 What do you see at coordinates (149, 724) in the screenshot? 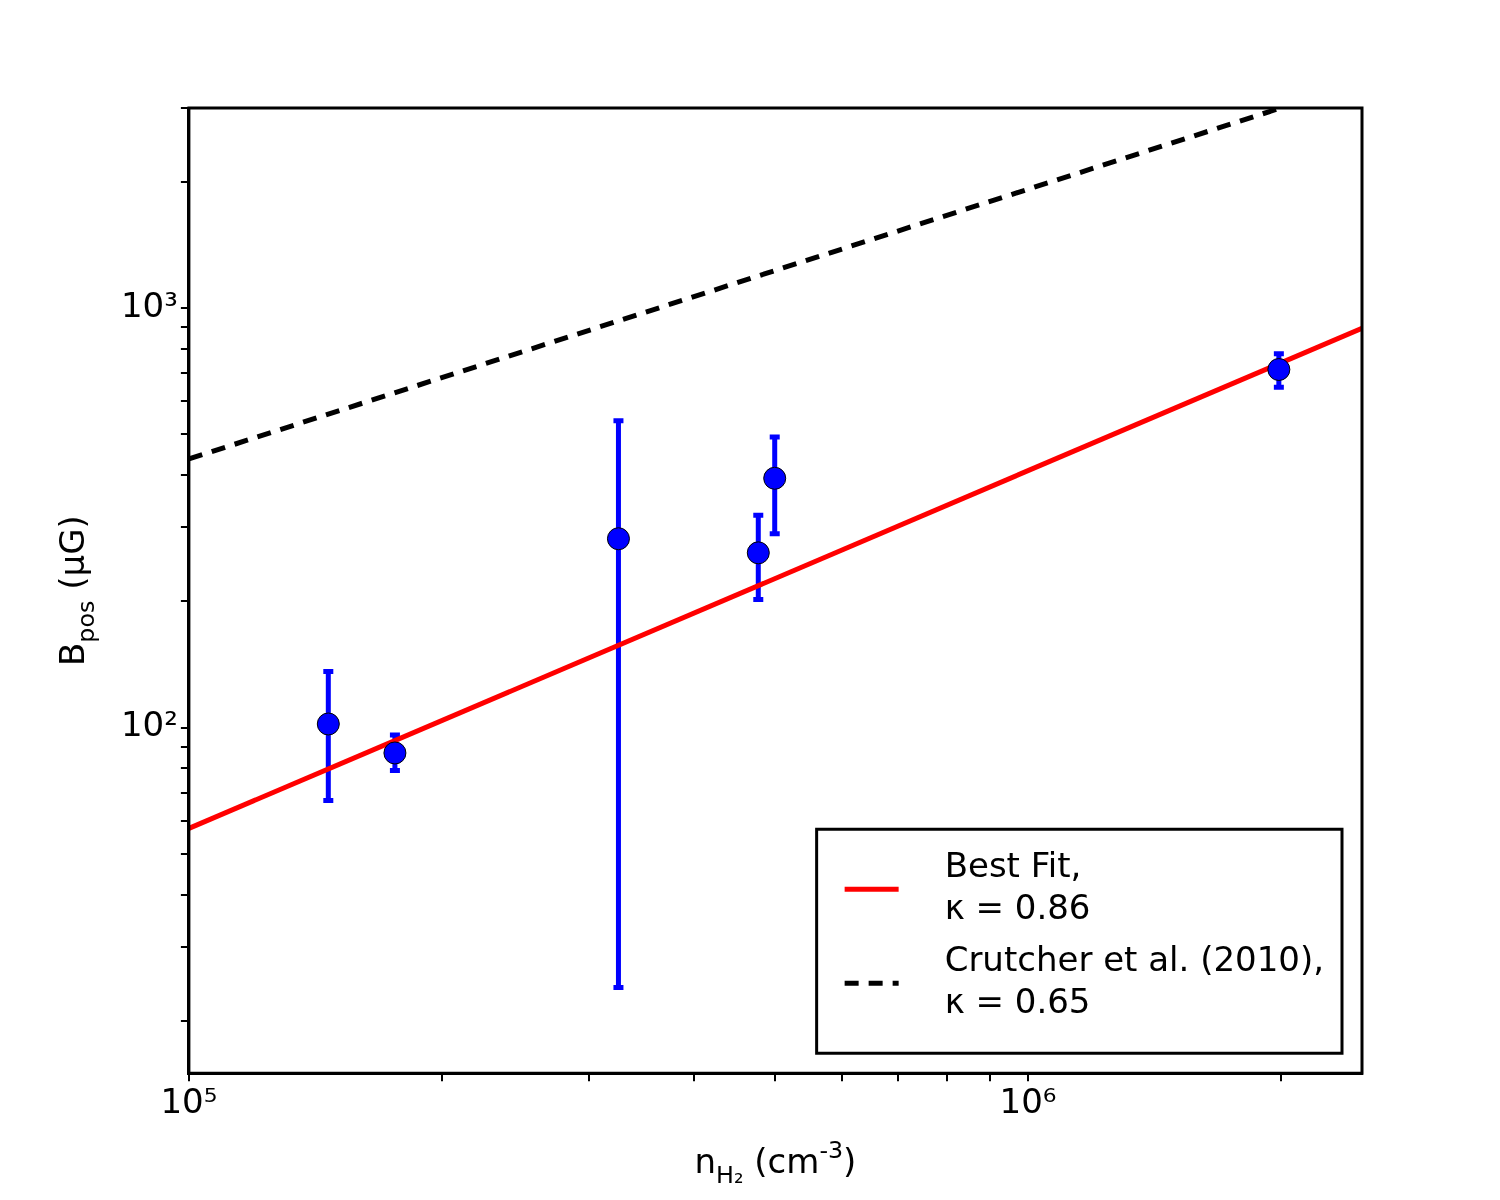
I see `y-tick-label: 10²` at bounding box center [149, 724].